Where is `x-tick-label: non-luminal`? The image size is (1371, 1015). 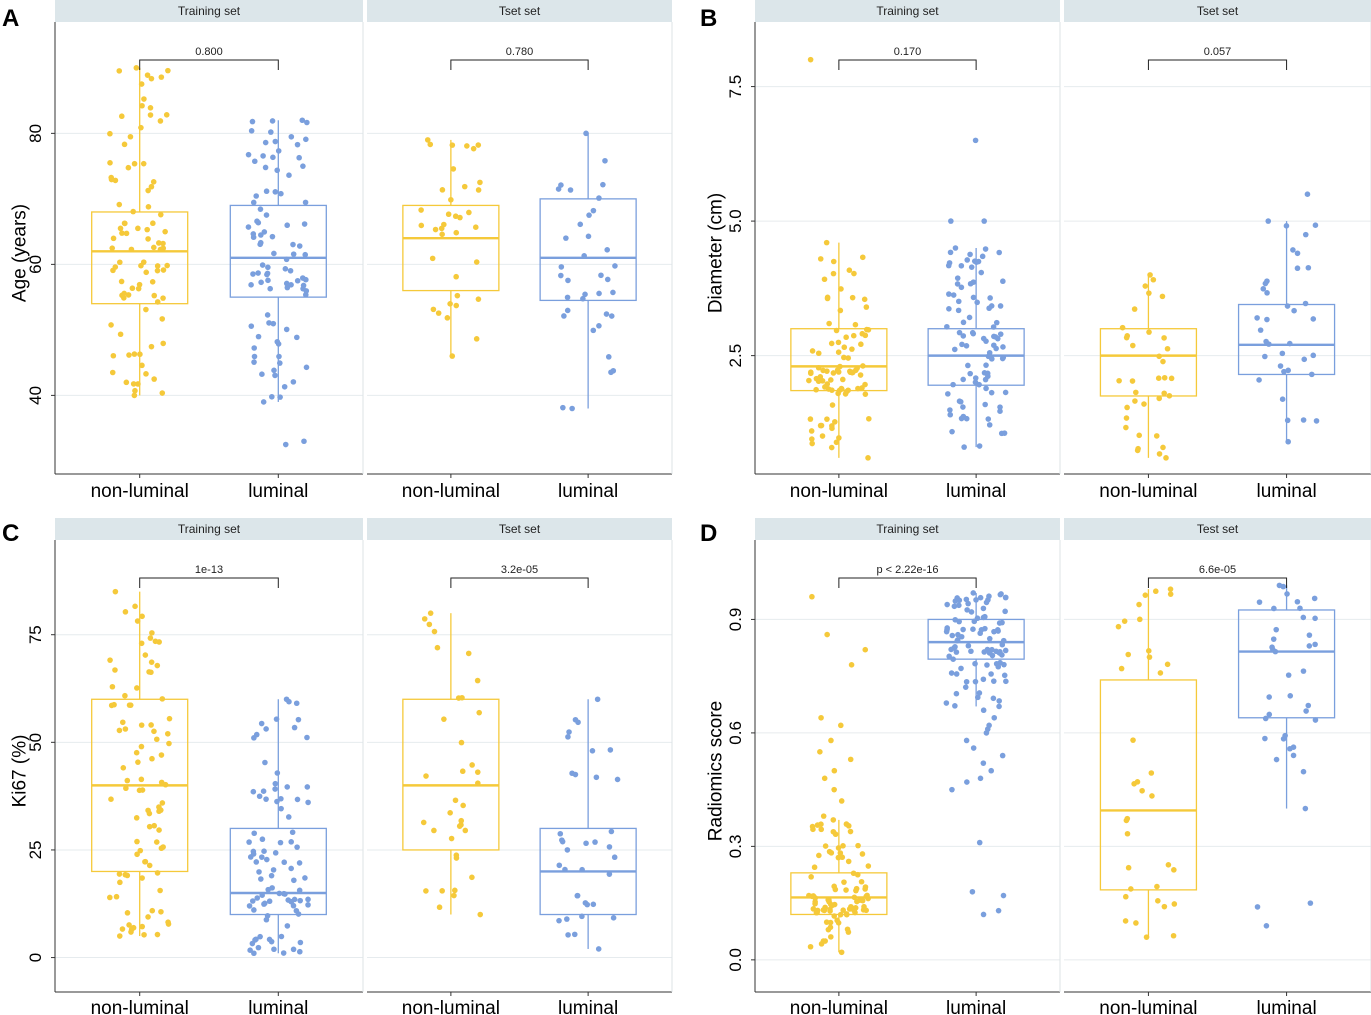 x-tick-label: non-luminal is located at coordinates (839, 491).